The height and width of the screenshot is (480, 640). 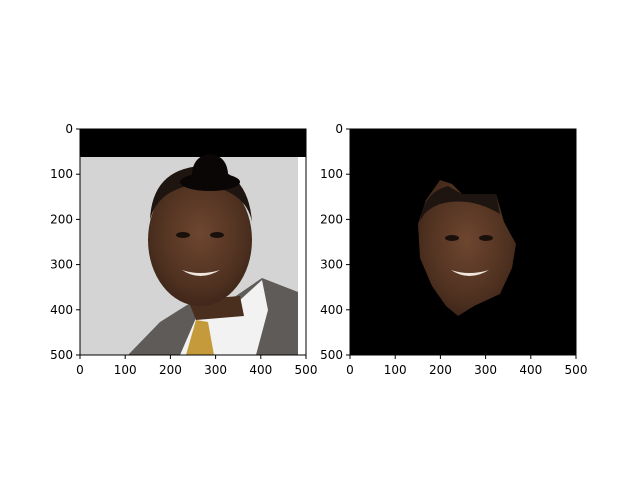 What do you see at coordinates (350, 370) in the screenshot?
I see `right-x-tick-label: 0` at bounding box center [350, 370].